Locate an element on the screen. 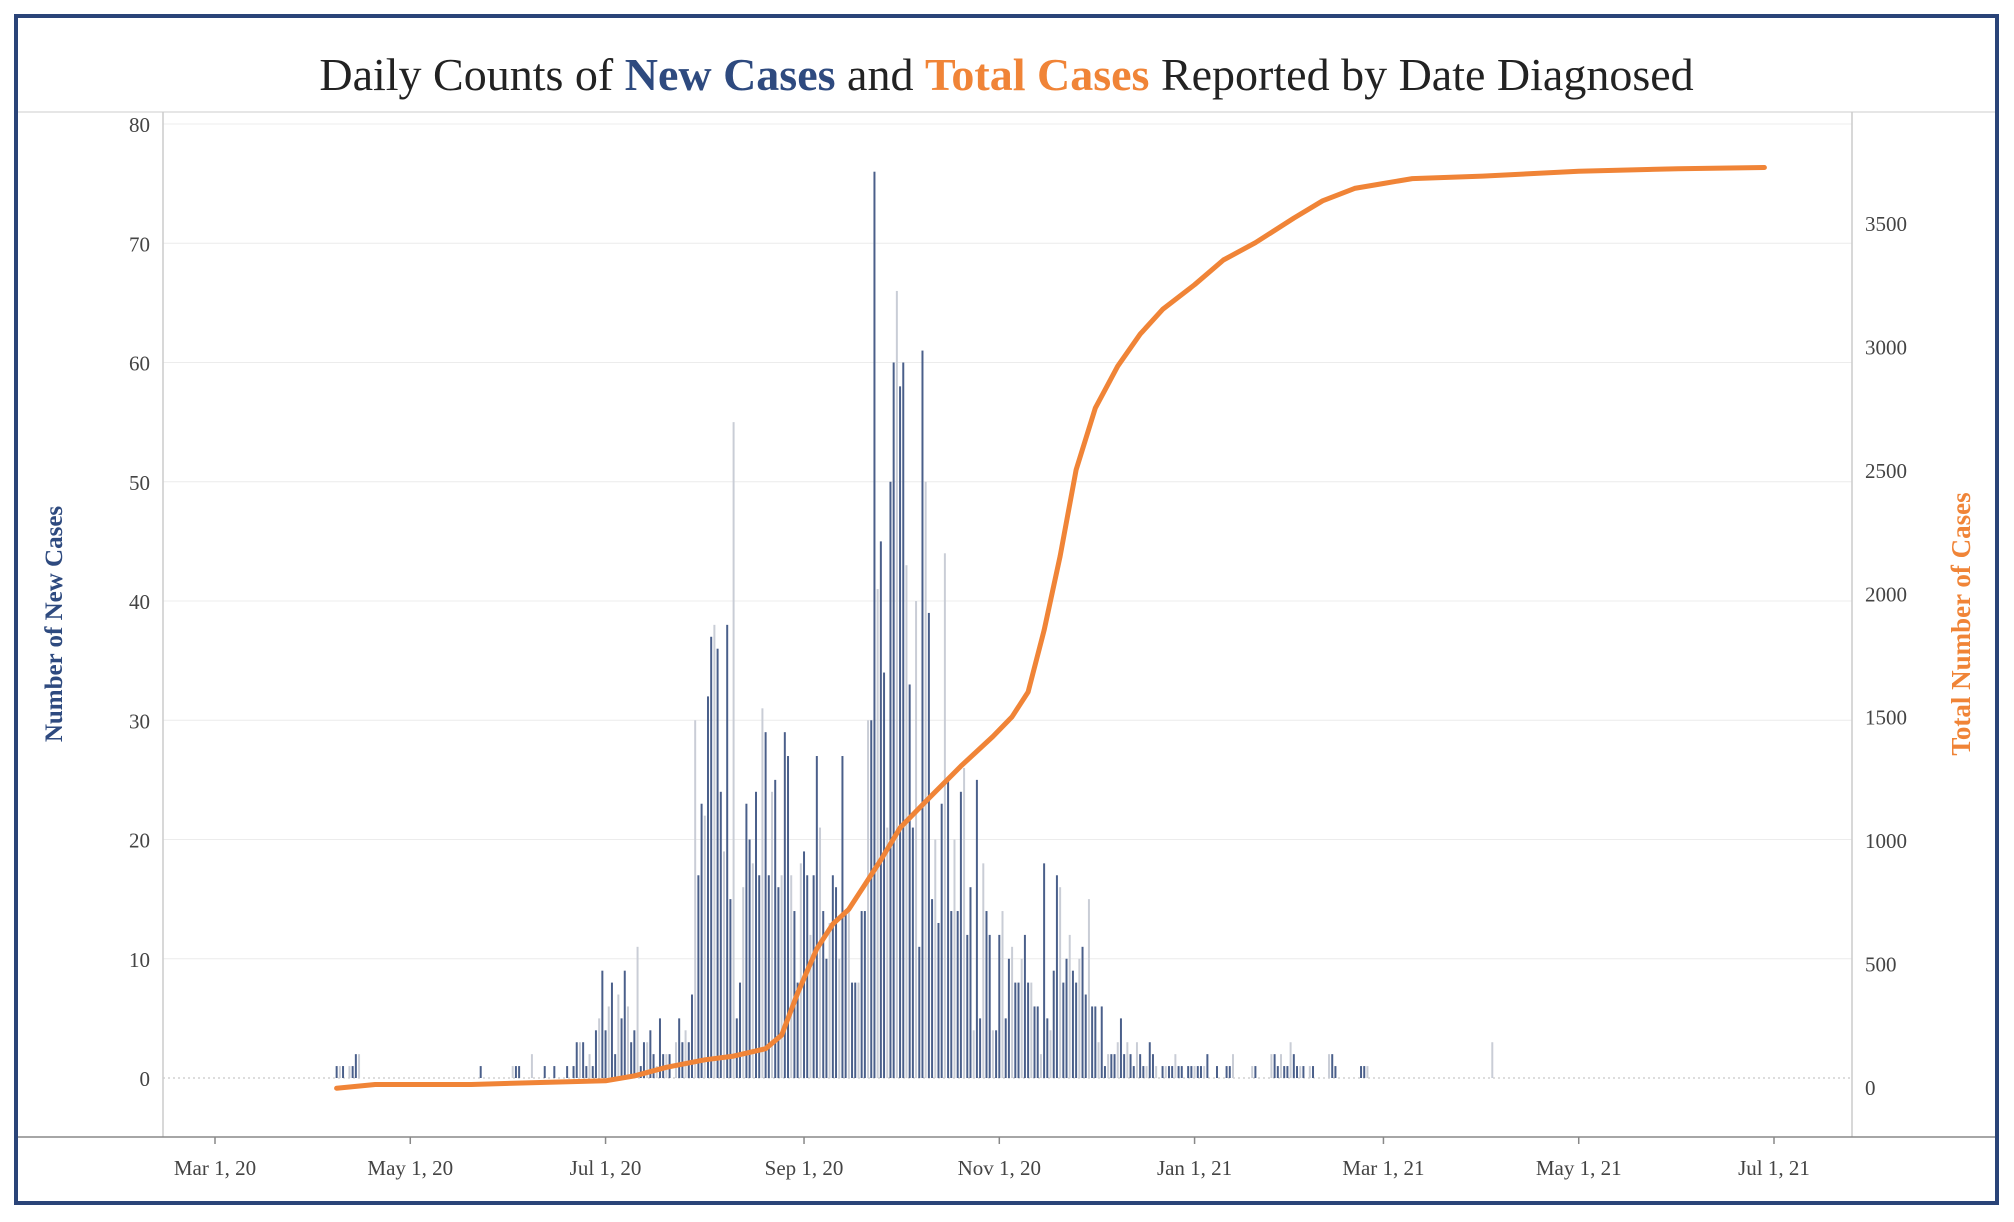 Image resolution: width=2014 pixels, height=1222 pixels. y-tick-label: 20 is located at coordinates (139, 841).